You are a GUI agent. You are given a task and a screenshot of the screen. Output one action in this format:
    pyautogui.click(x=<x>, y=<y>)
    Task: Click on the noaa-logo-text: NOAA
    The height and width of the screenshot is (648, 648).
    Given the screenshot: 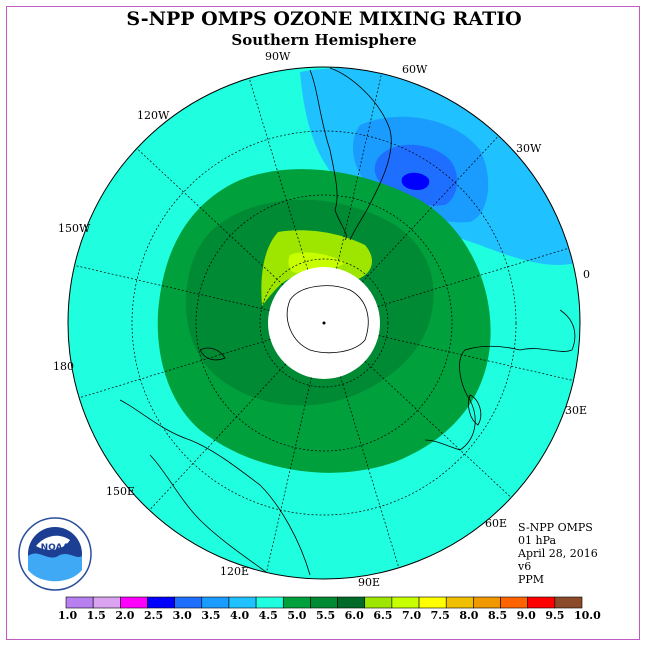 What is the action you would take?
    pyautogui.click(x=55, y=548)
    